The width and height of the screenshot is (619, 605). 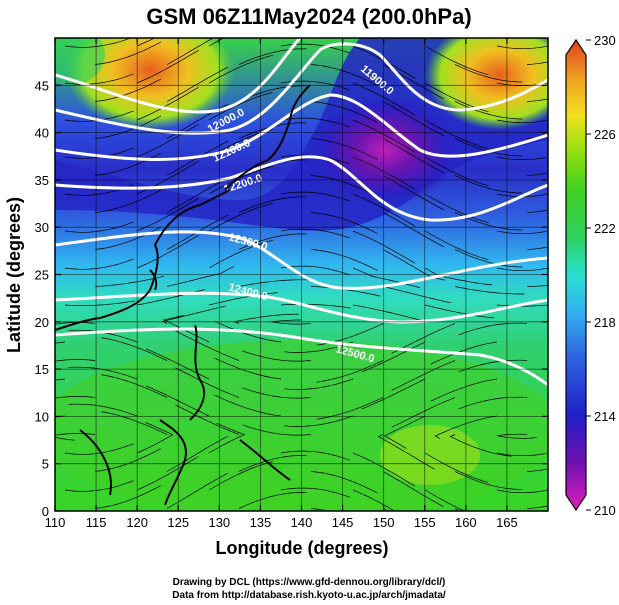 What do you see at coordinates (42, 322) in the screenshot?
I see `y-tick-label: 20` at bounding box center [42, 322].